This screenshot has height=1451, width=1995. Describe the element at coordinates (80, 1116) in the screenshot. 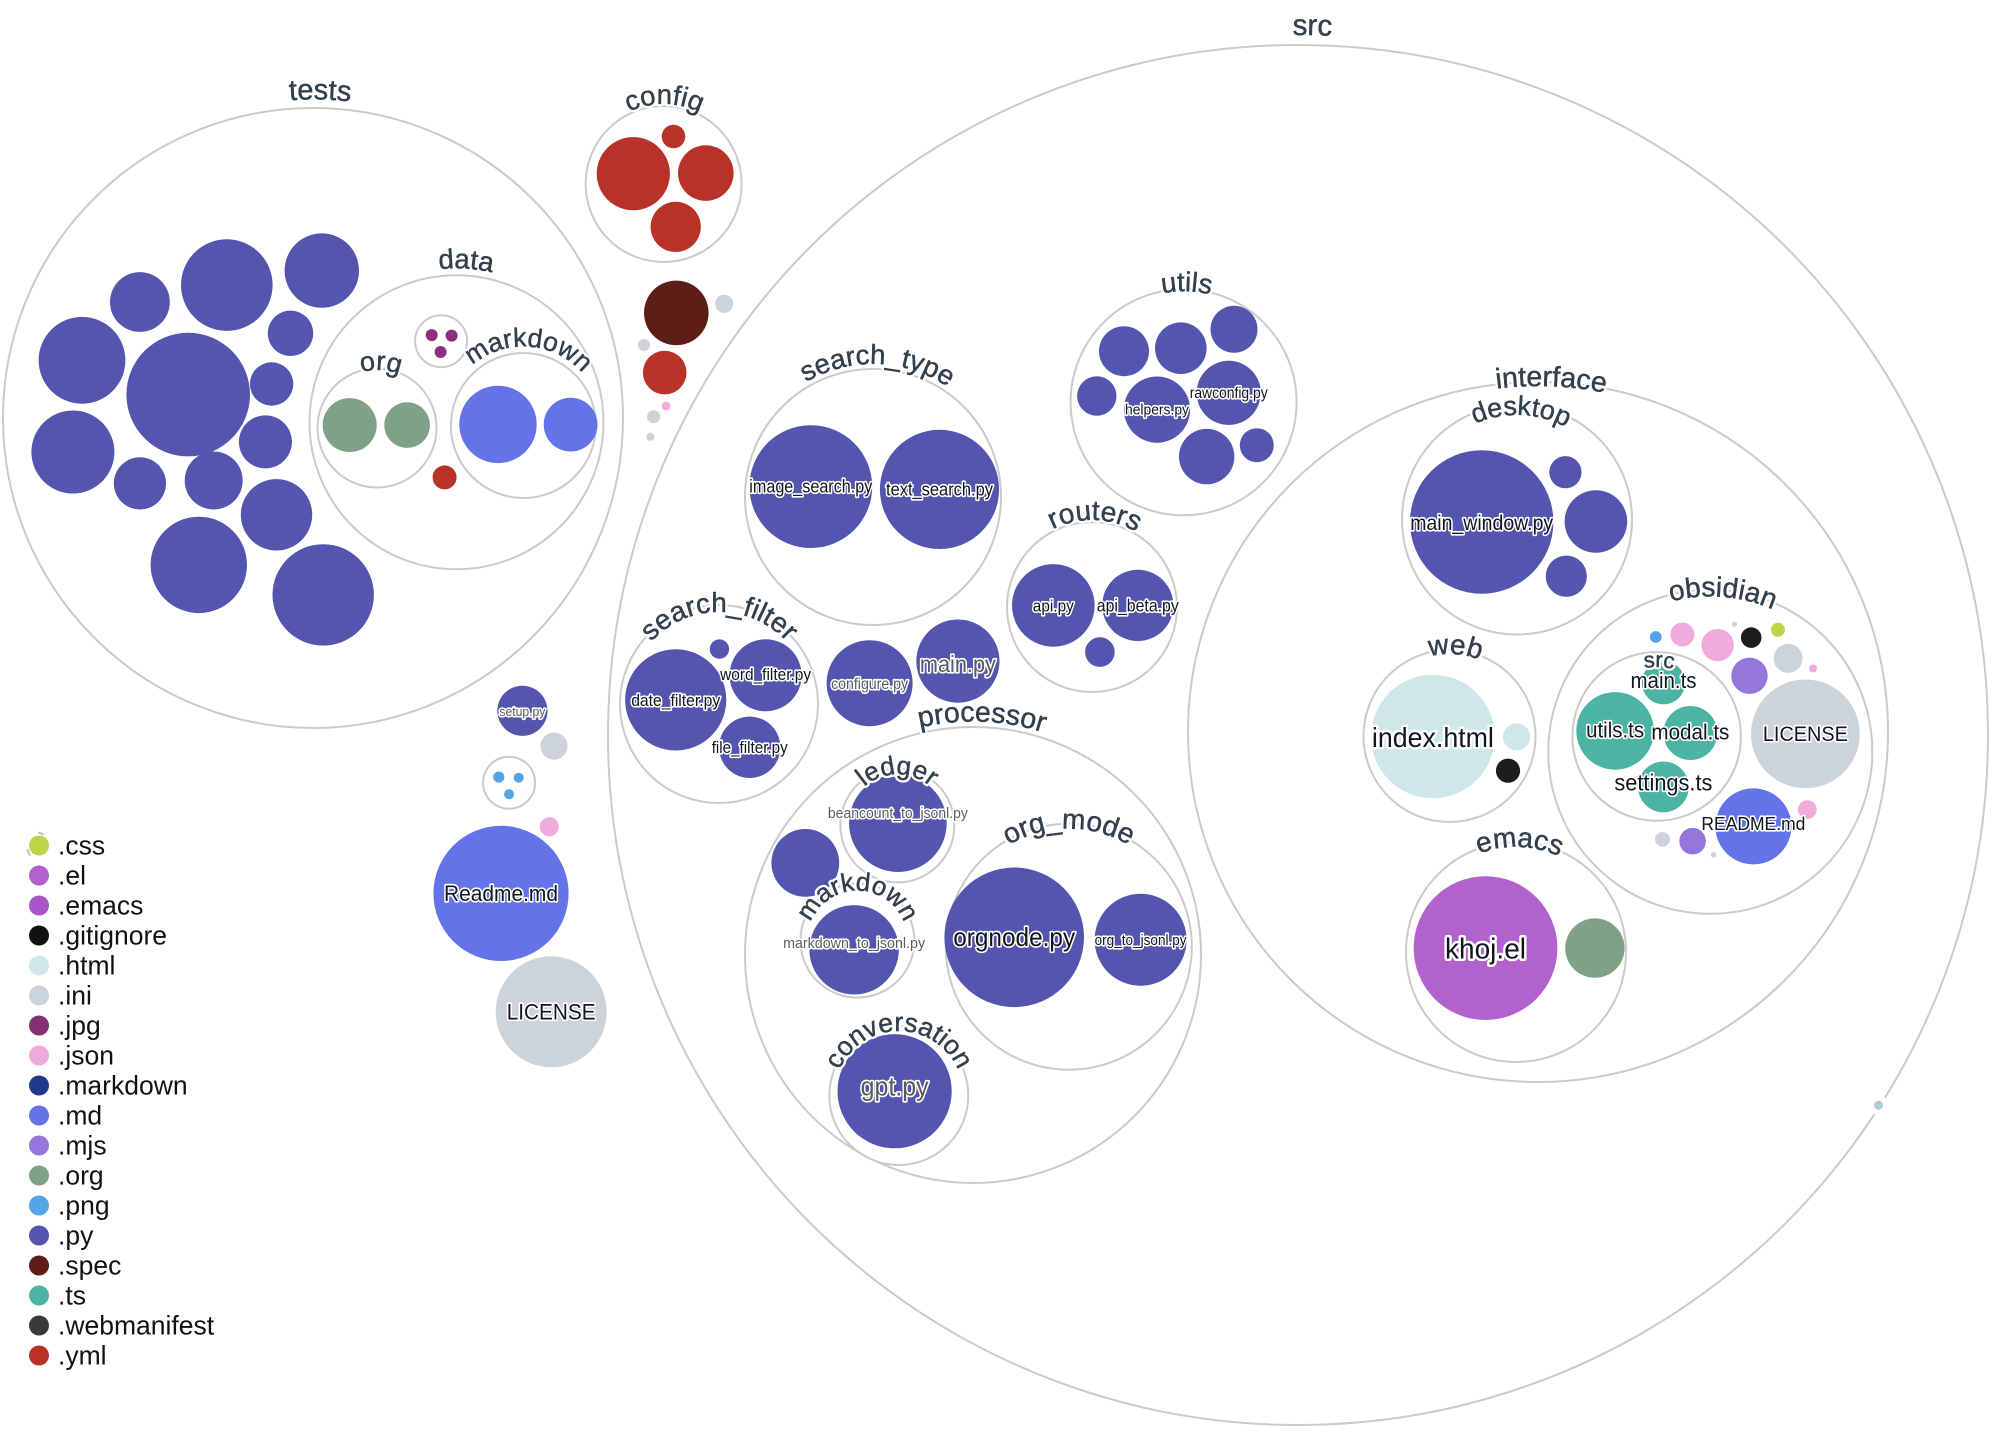

I see `svg-text: .md` at that location.